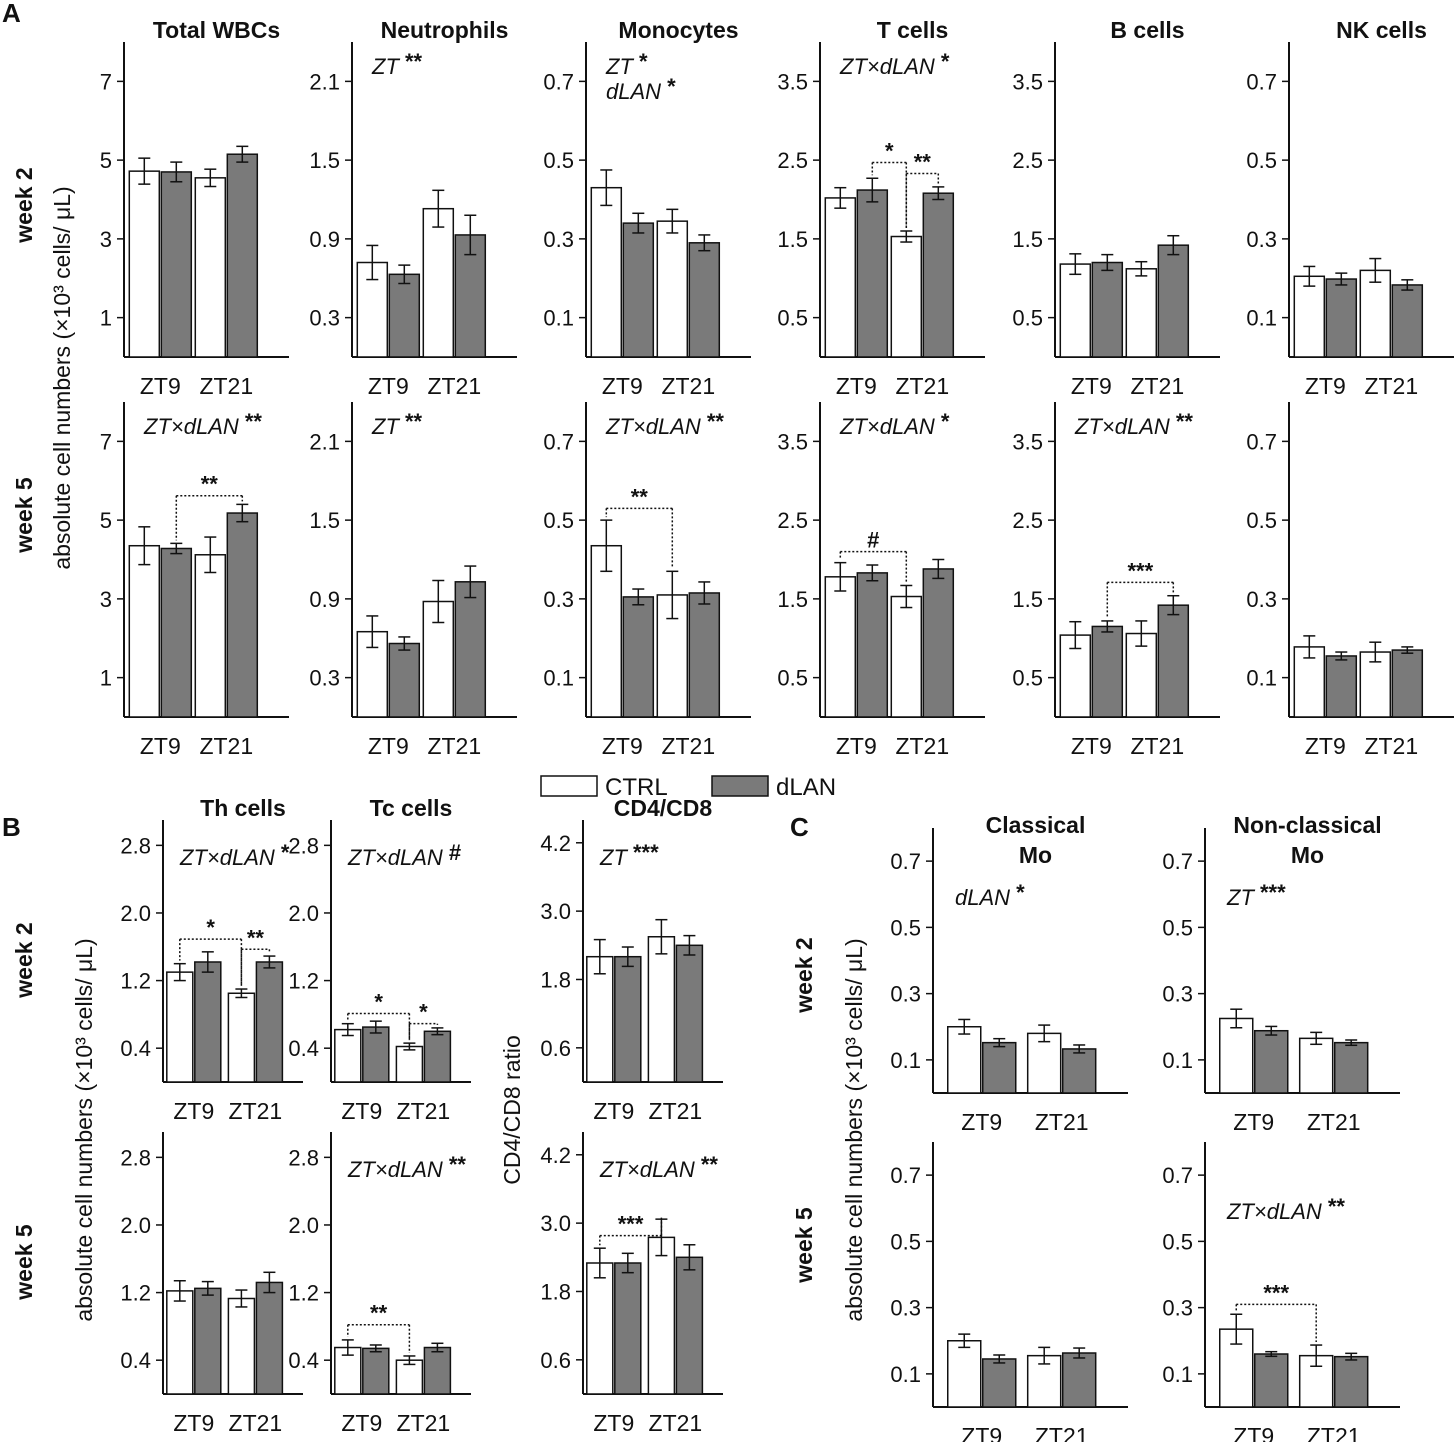 The height and width of the screenshot is (1442, 1455). Describe the element at coordinates (631, 959) in the screenshot. I see `chart-B_cd48_w2: CD4/CD8 0.6 1.8 3.0 4.2 ZT9 ZT21 ZT ***` at that location.